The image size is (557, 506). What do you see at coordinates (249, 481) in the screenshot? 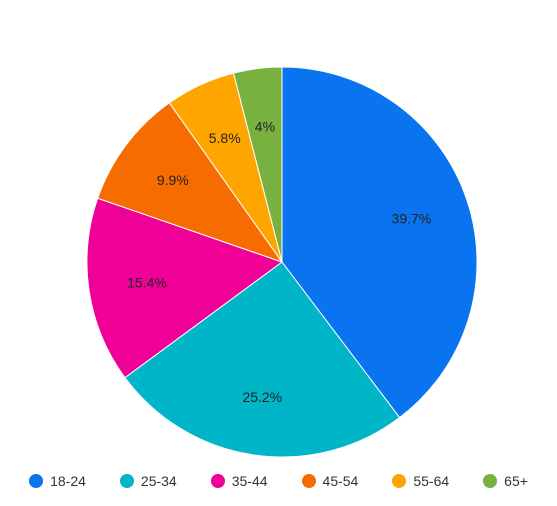
I see `legend-label: 35-44` at bounding box center [249, 481].